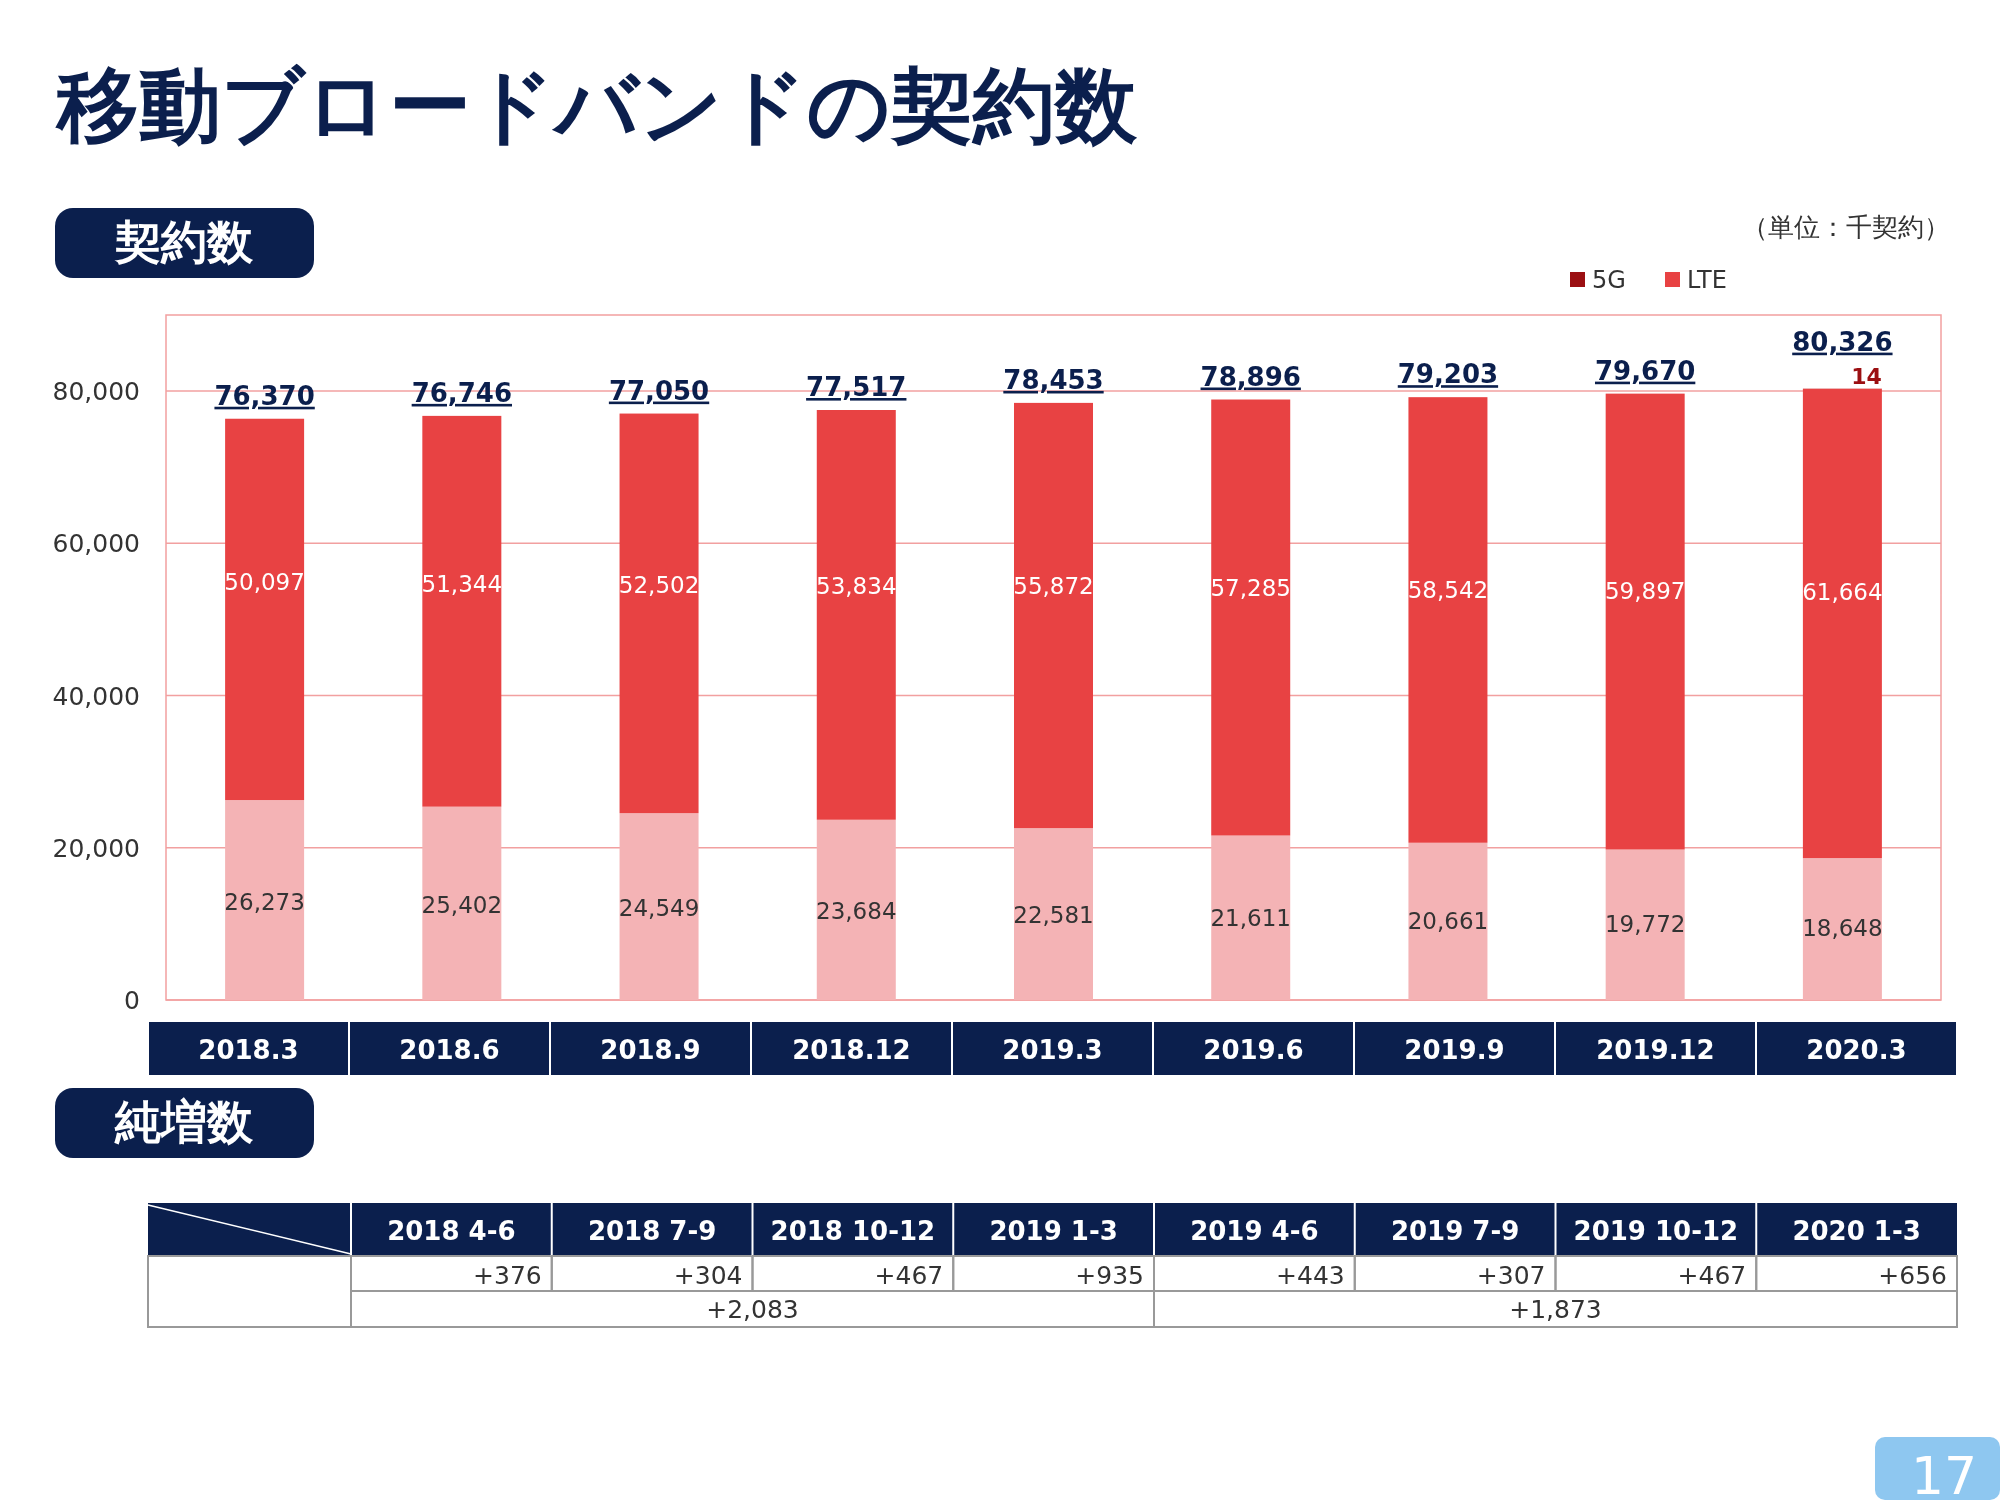  Describe the element at coordinates (462, 392) in the screenshot. I see `total-label: 76,746` at that location.